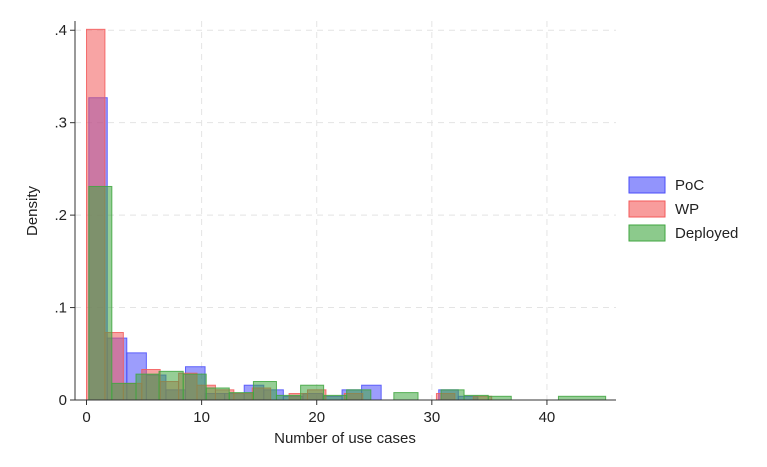 This screenshot has height=467, width=767. What do you see at coordinates (547, 417) in the screenshot?
I see `x-tick-label: 40` at bounding box center [547, 417].